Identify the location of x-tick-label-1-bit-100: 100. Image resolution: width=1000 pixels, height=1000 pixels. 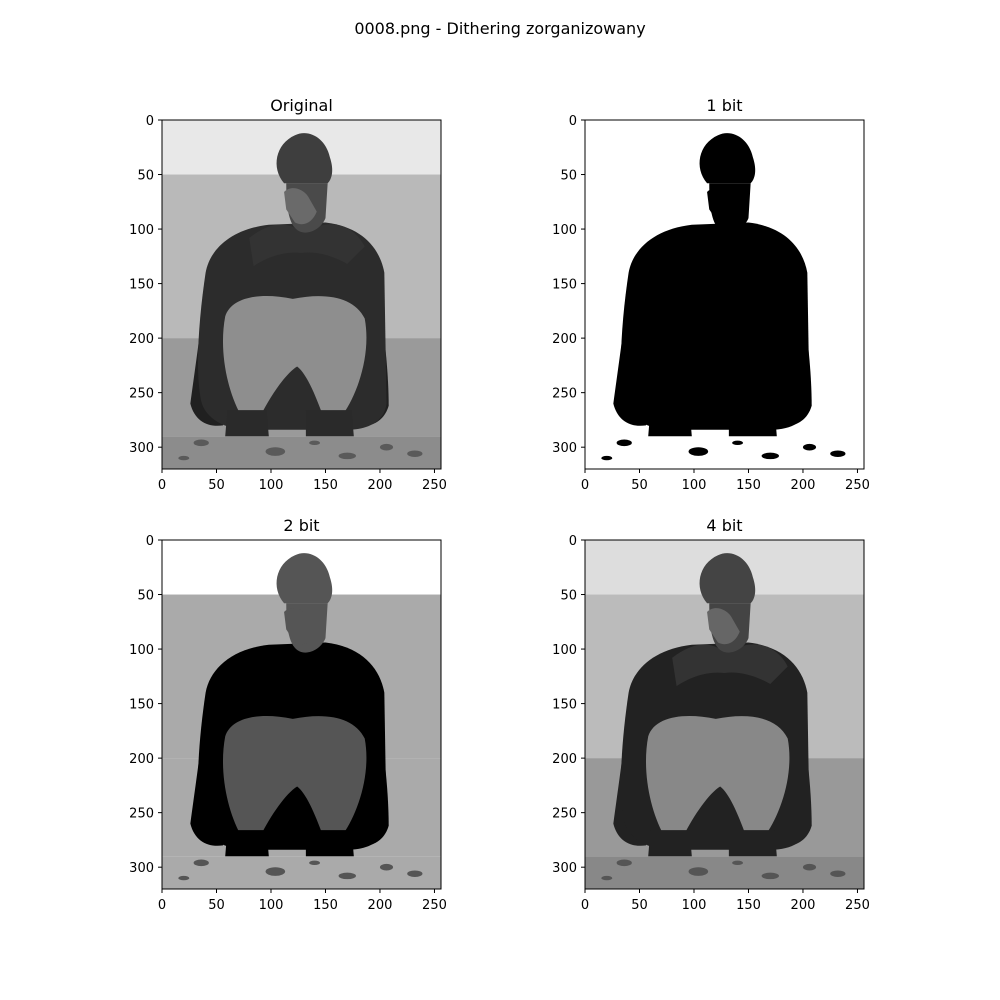
(694, 485).